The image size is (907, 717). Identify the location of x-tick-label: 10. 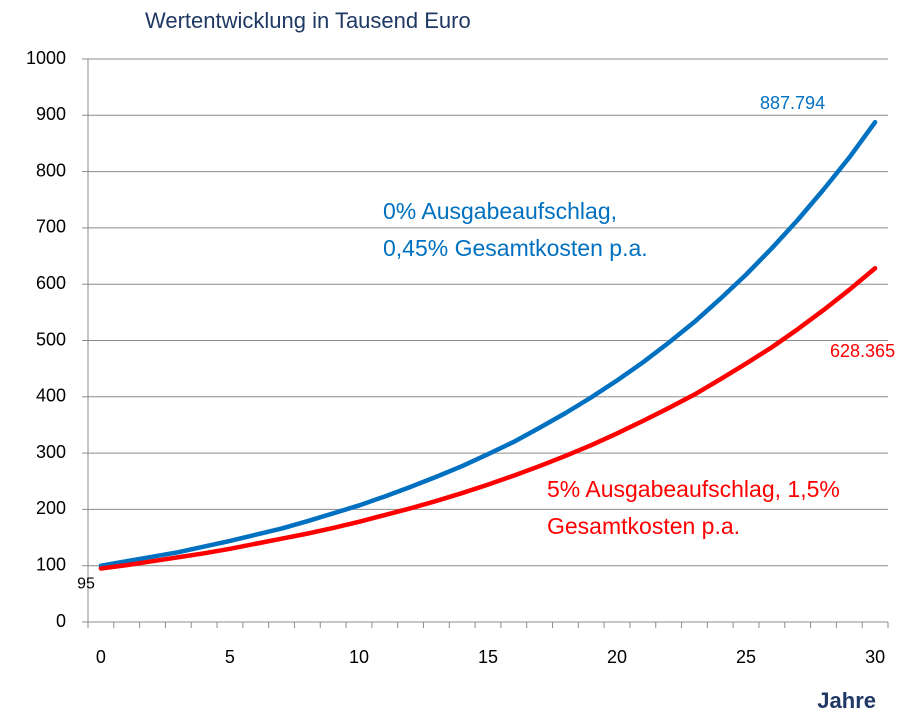
(359, 657).